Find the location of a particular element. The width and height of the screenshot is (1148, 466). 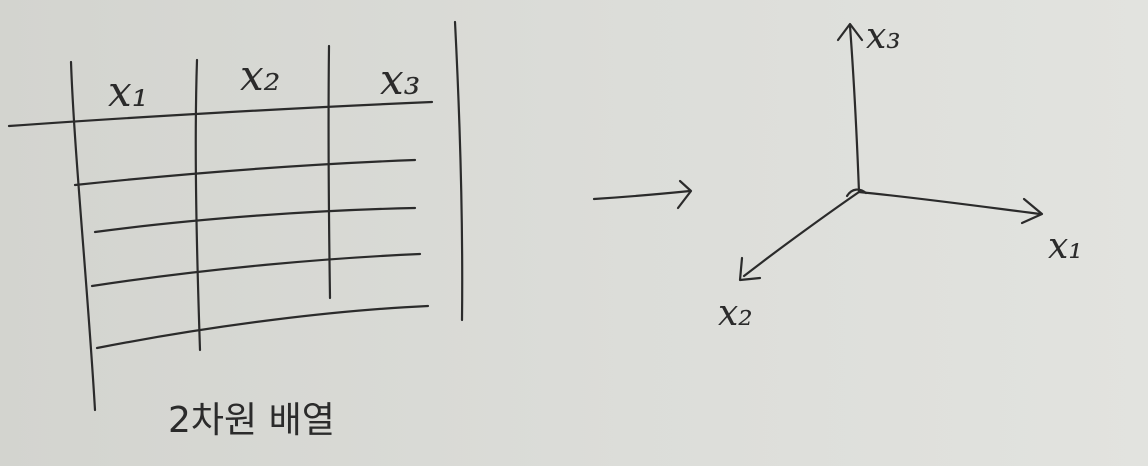

column-header-x2: x₂ is located at coordinates (260, 75).